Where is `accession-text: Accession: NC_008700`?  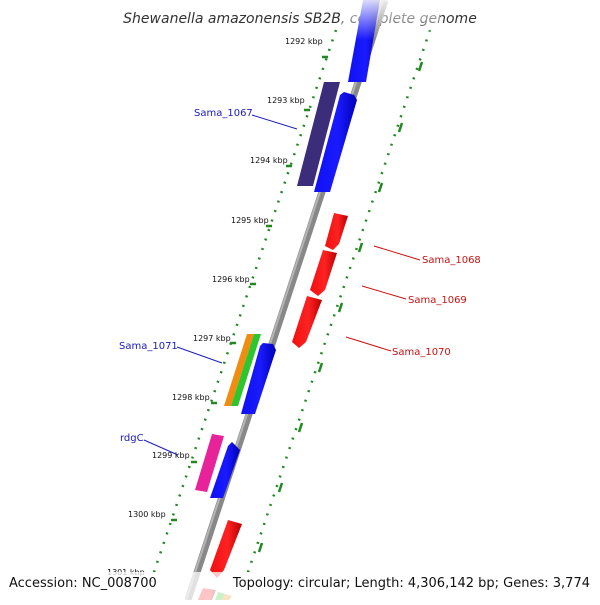 accession-text: Accession: NC_008700 is located at coordinates (83, 583).